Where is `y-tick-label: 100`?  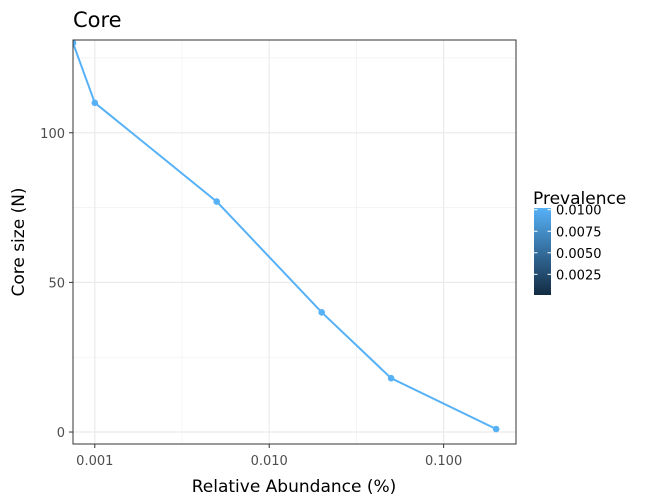
y-tick-label: 100 is located at coordinates (52, 134).